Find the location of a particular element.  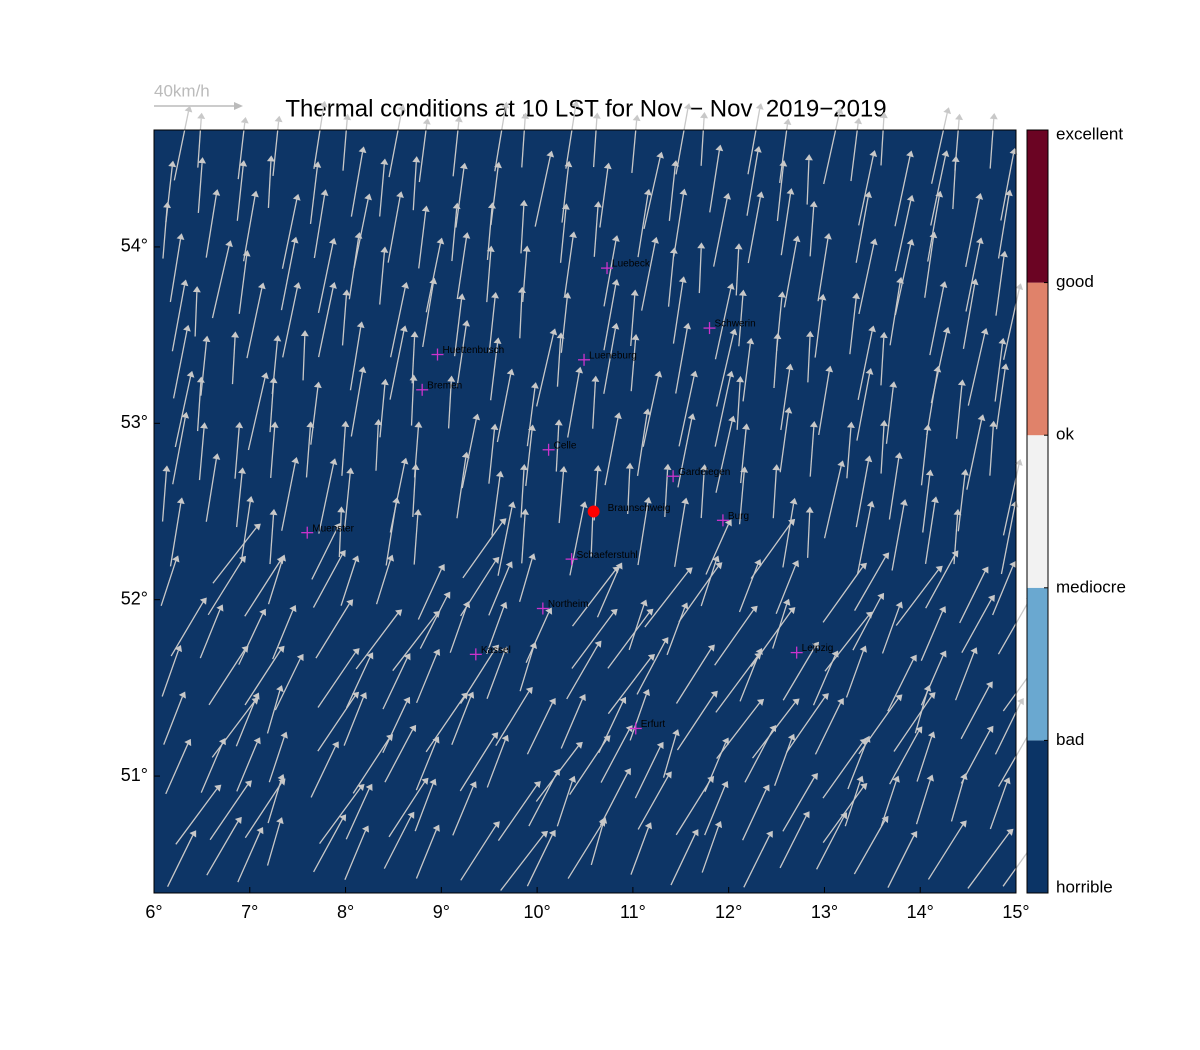

city-label: Muenster is located at coordinates (333, 528).